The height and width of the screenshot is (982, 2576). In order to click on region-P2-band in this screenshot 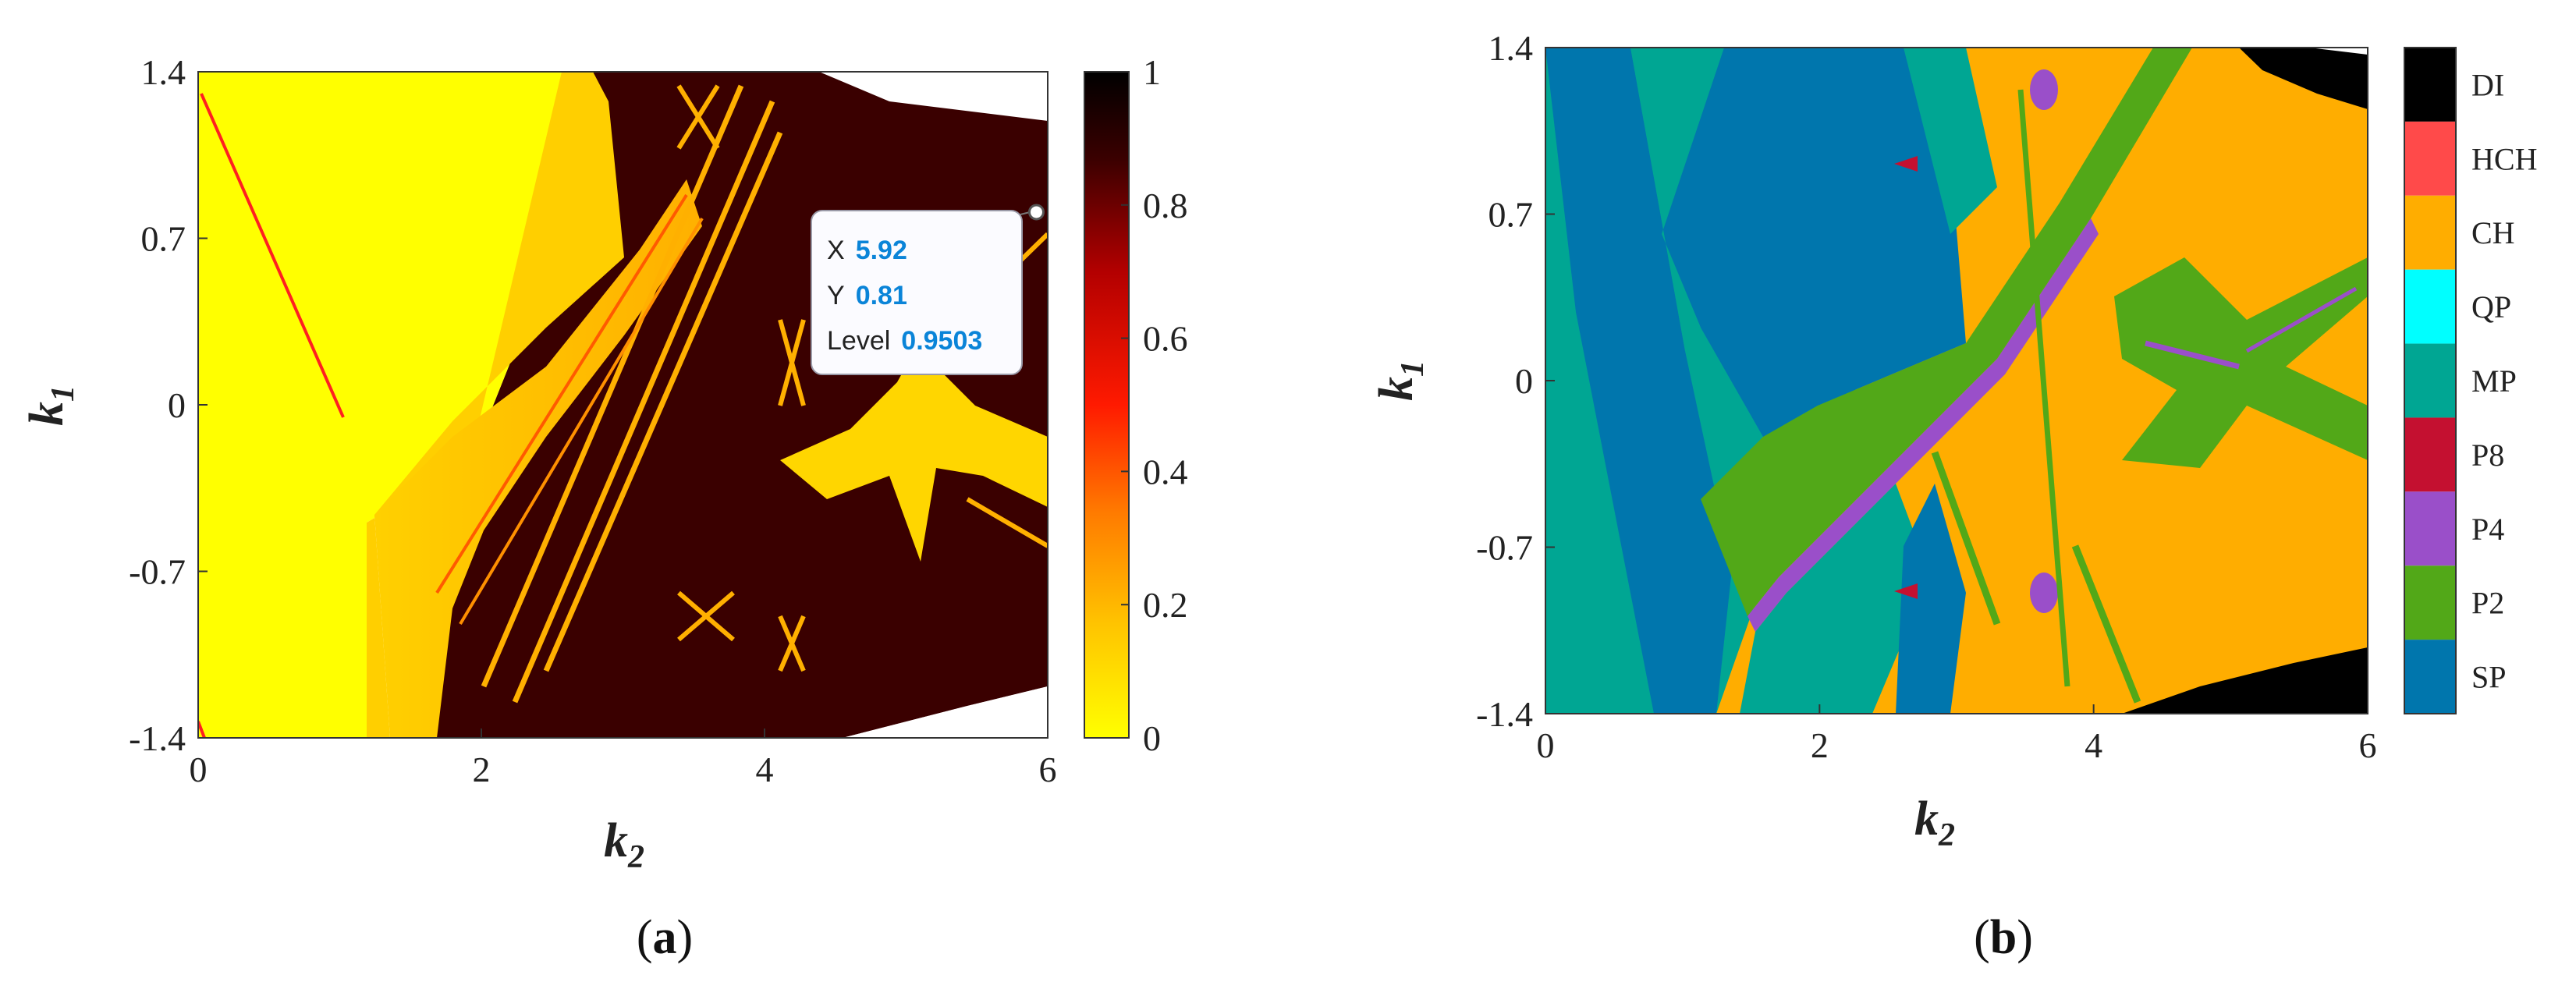, I will do `click(1946, 332)`.